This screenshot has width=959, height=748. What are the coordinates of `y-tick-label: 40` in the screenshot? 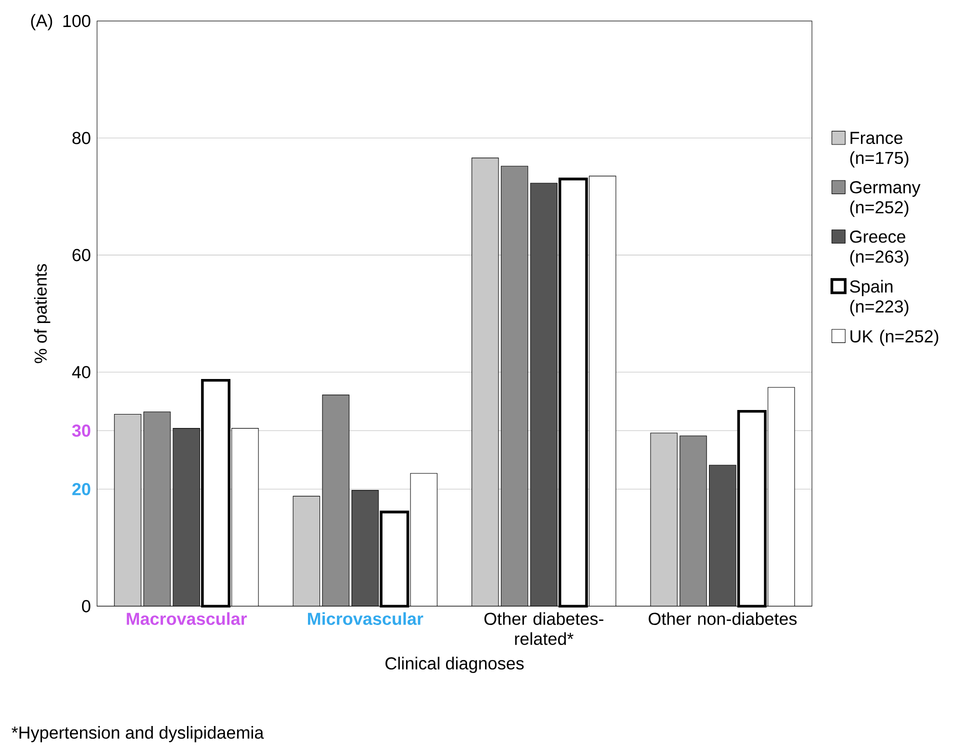 It's located at (81, 372).